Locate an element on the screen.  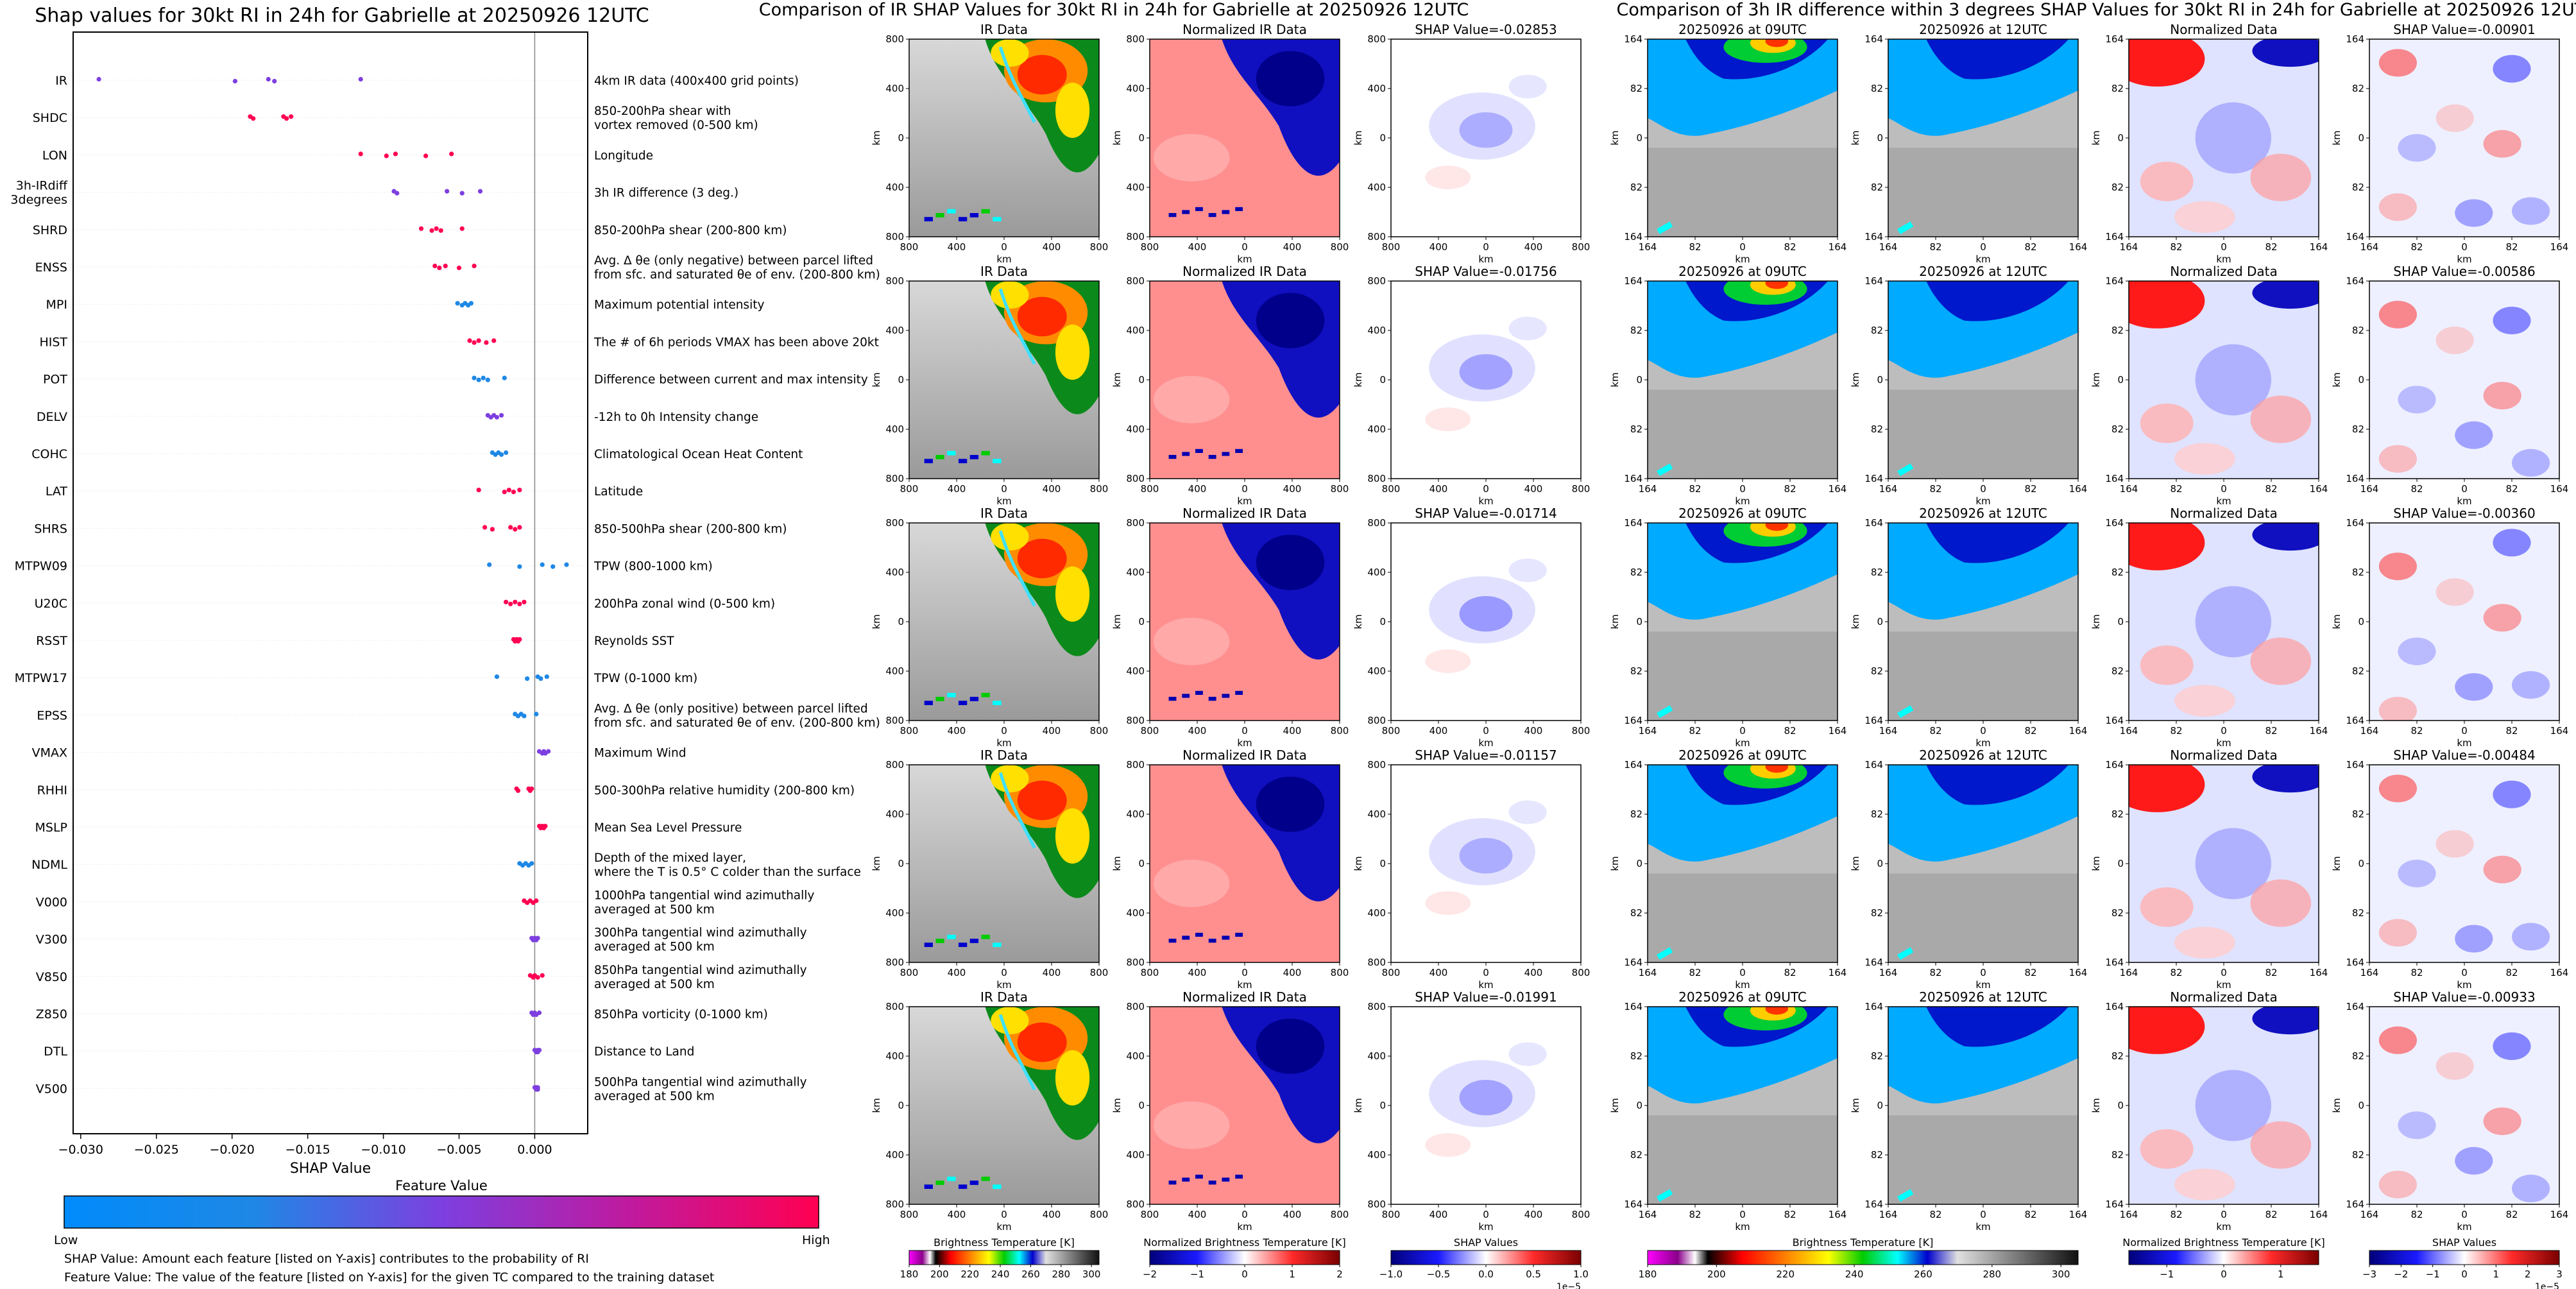
feature-label: LON is located at coordinates (54, 155).